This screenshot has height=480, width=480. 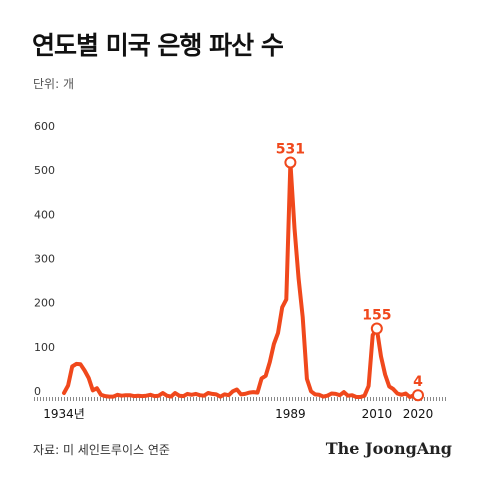 What do you see at coordinates (377, 414) in the screenshot?
I see `x-tick-label: 2010` at bounding box center [377, 414].